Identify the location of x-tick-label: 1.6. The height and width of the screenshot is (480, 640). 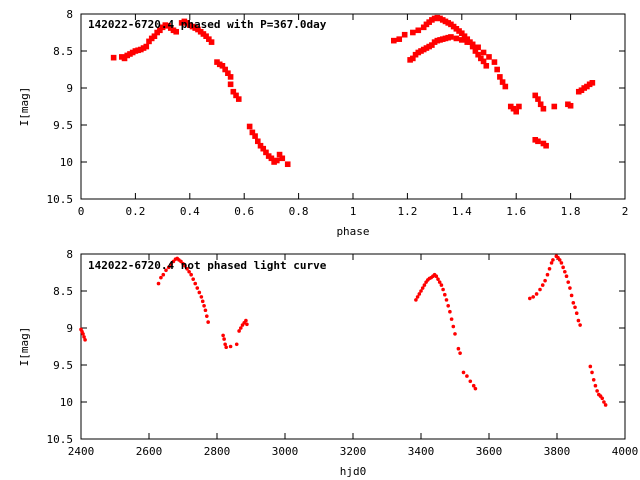
(516, 211).